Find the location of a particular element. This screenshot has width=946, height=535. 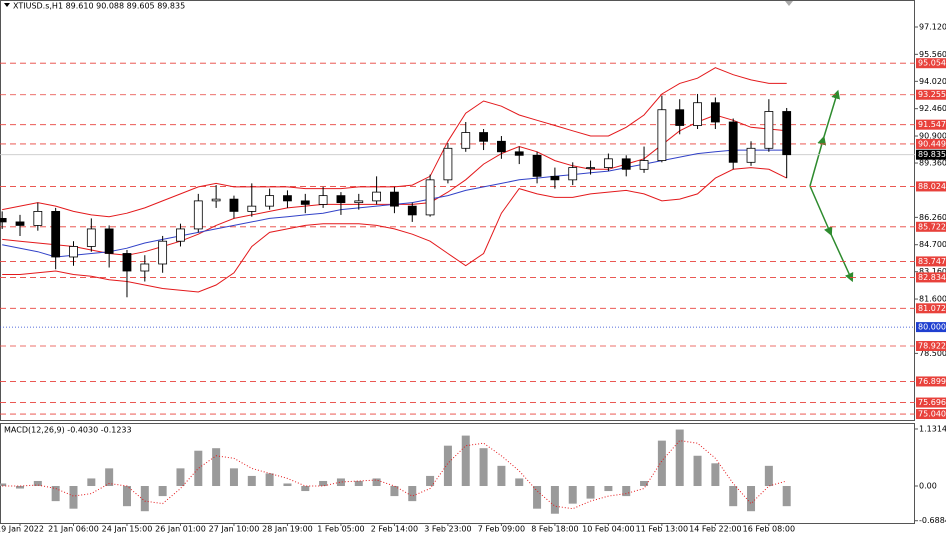

level-label: 81.072 is located at coordinates (932, 308).